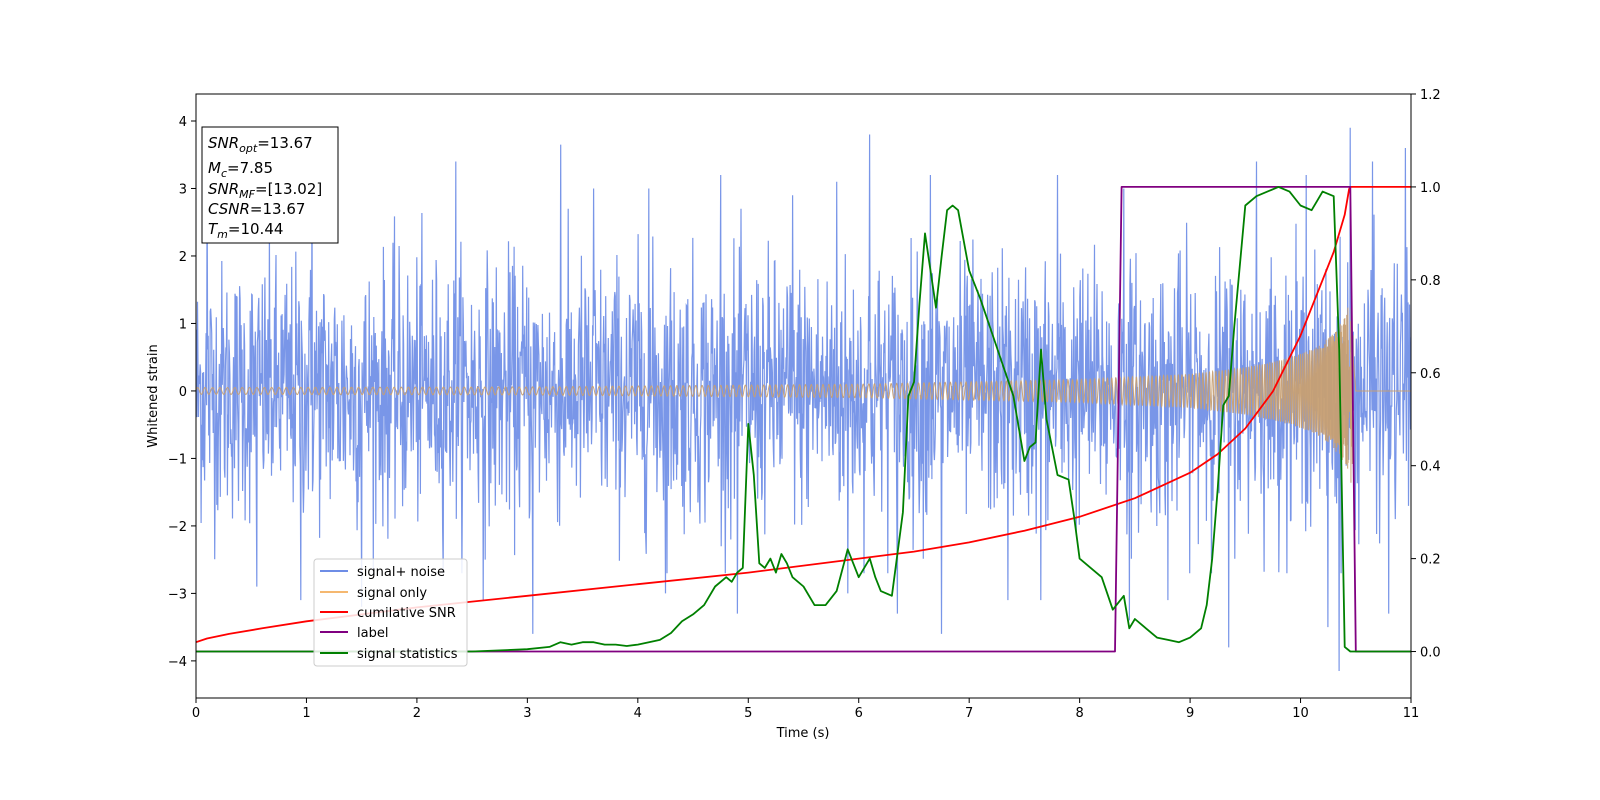  Describe the element at coordinates (245, 230) in the screenshot. I see `info-tm: Tm=10.44` at that location.